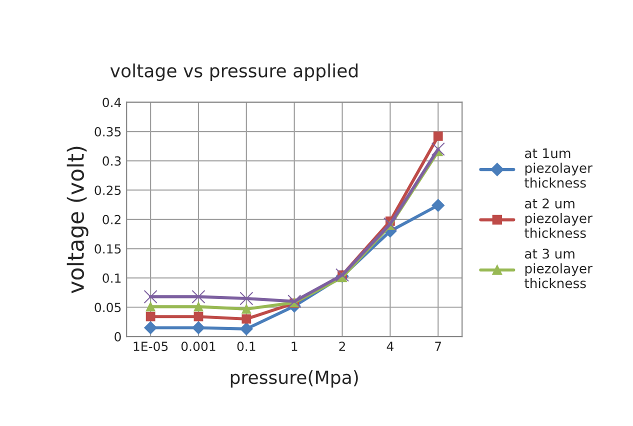 This screenshot has width=633, height=426. What do you see at coordinates (234, 72) in the screenshot?
I see `chart-title: voltage vs pressure applied` at bounding box center [234, 72].